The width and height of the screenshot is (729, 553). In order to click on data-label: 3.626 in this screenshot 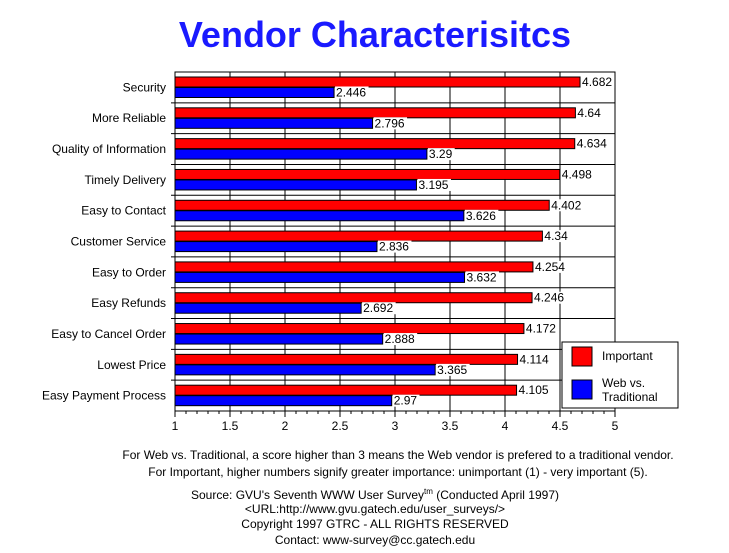, I will do `click(481, 216)`.